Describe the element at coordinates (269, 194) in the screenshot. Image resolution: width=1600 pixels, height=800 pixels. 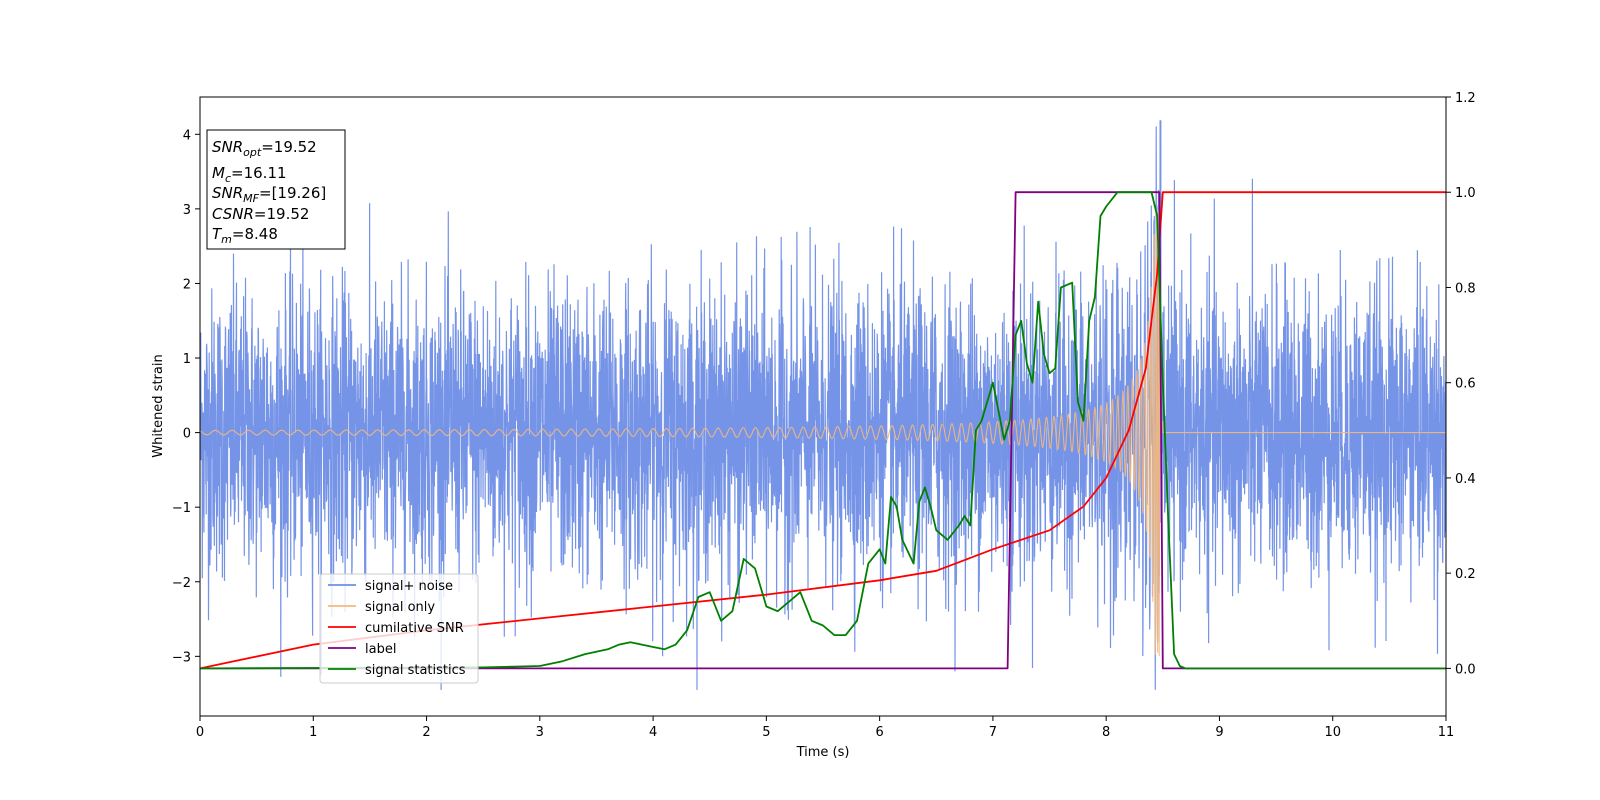
I see `annotation-line-snr-mf: SNRMF=[19.26]` at that location.